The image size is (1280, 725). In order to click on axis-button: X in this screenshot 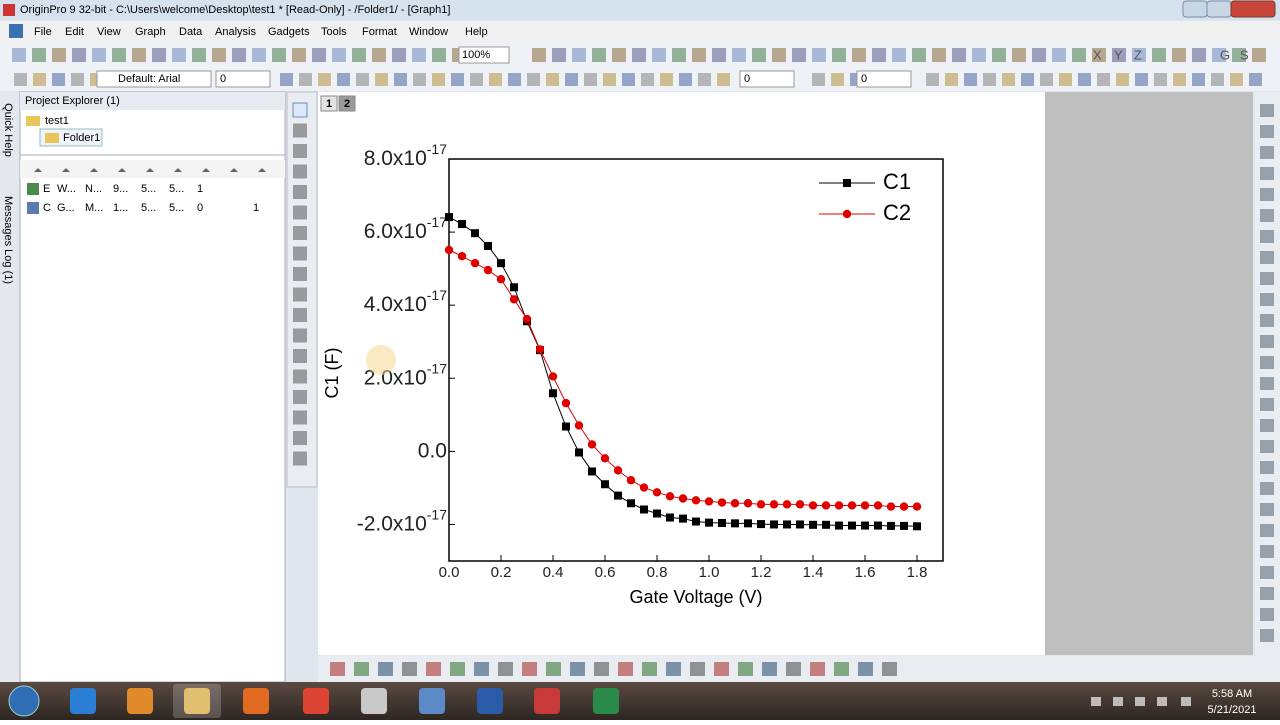, I will do `click(1097, 54)`.